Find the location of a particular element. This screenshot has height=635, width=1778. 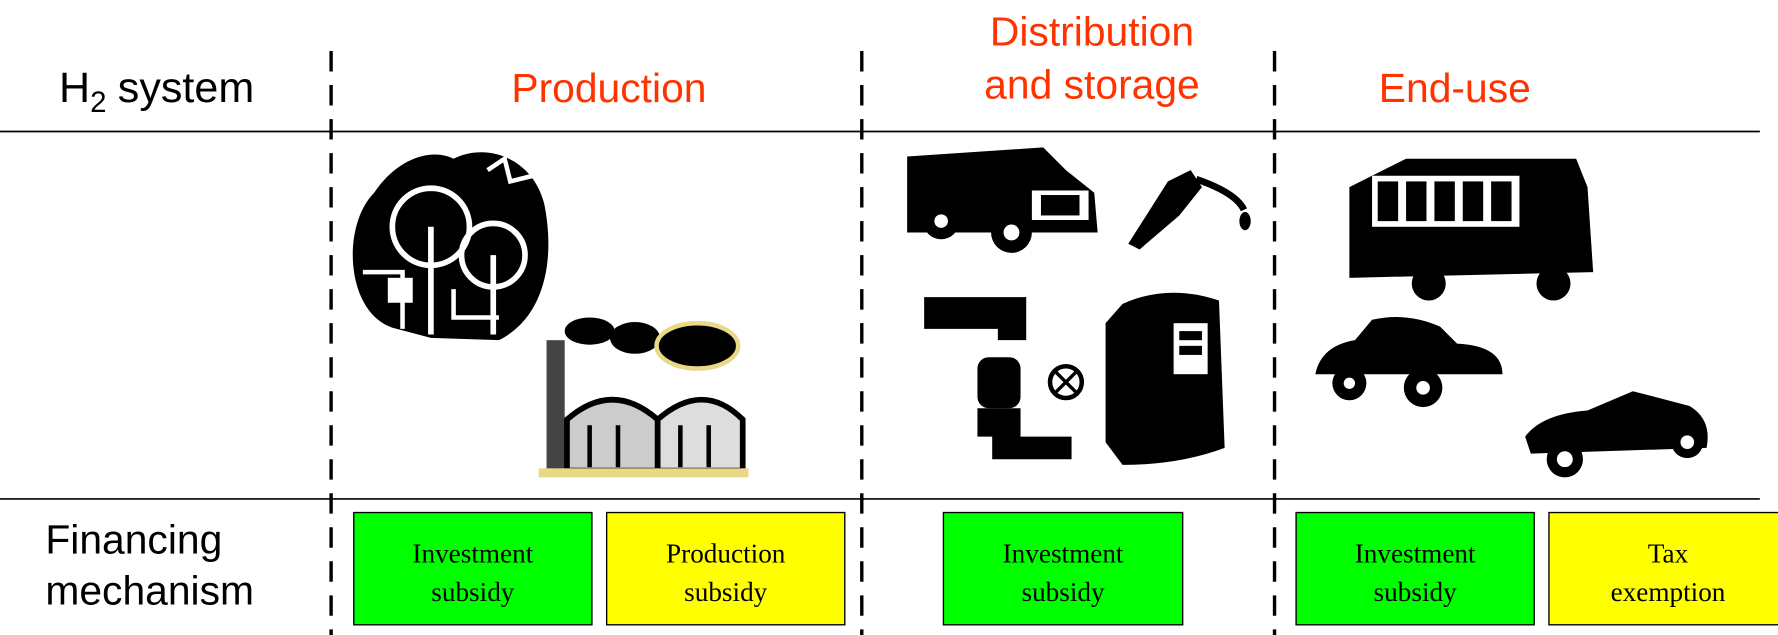

financing-label: Financing is located at coordinates (133, 539).